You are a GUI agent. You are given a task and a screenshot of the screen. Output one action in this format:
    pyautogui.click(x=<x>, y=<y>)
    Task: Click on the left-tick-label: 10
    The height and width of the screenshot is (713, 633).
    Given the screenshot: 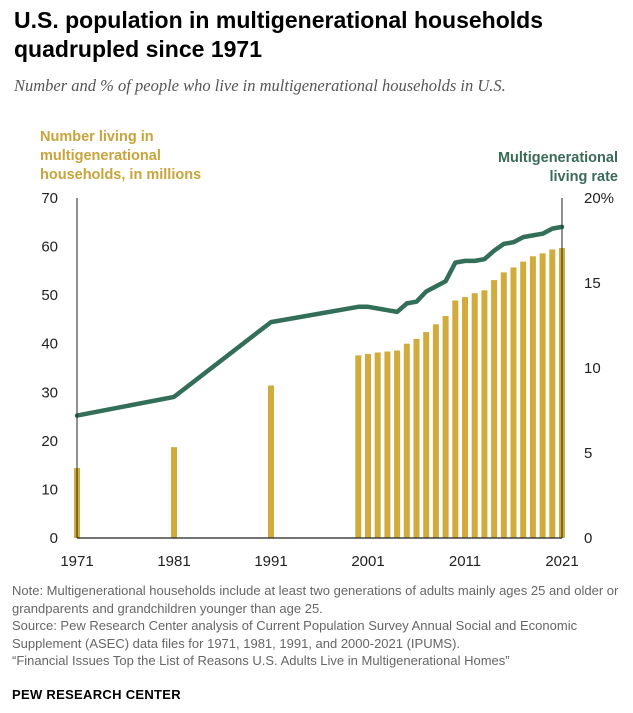 What is the action you would take?
    pyautogui.click(x=49, y=489)
    